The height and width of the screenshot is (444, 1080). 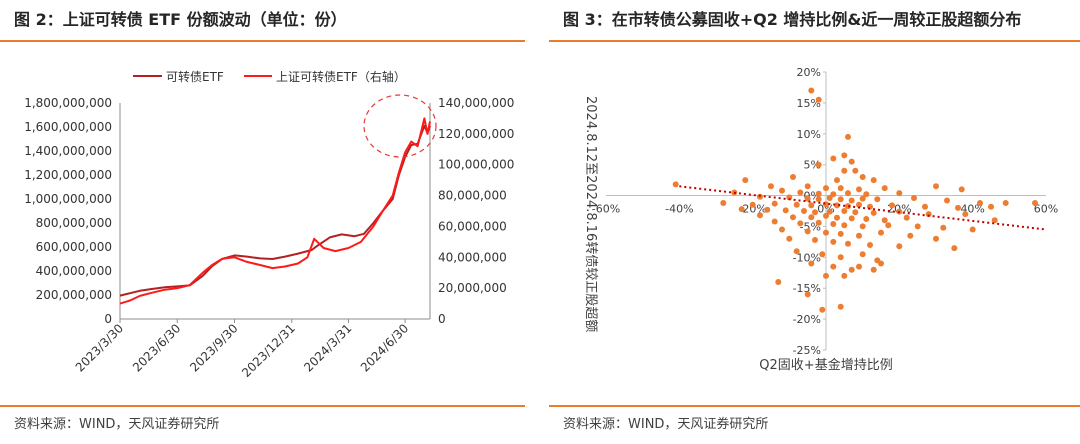 I want to click on x-tick-label: 2023/9/30, so click(x=213, y=347).